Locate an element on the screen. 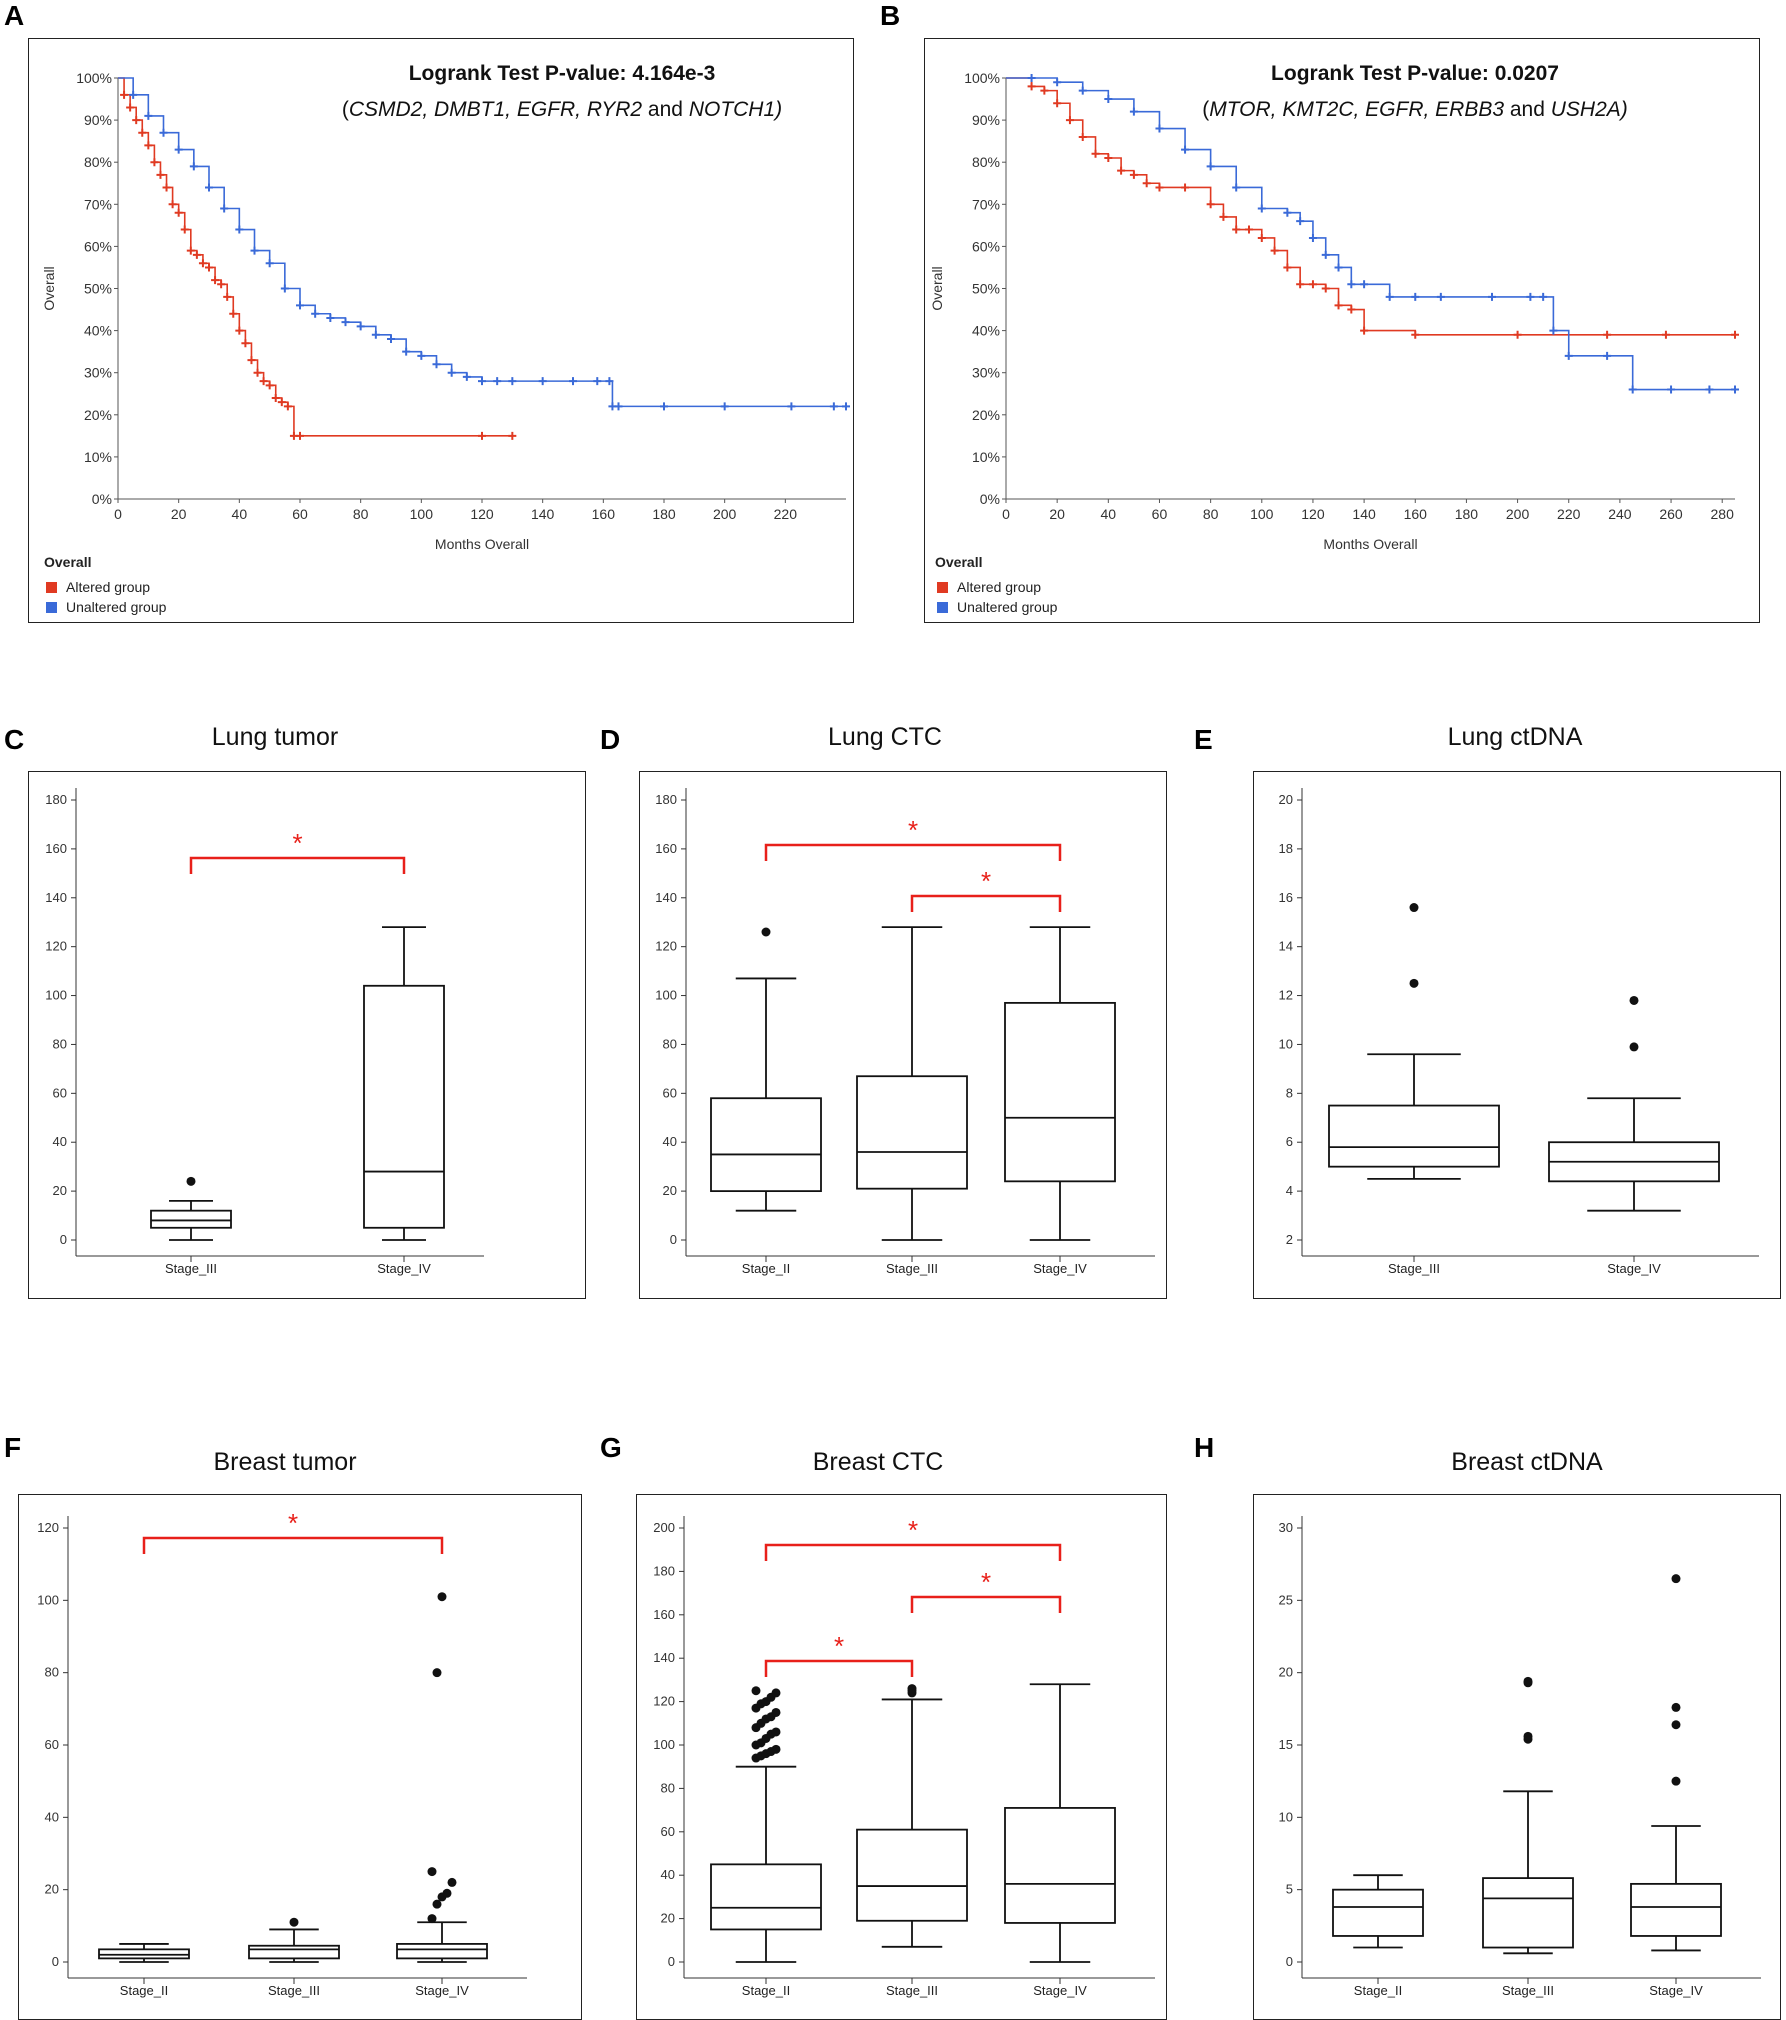 Image resolution: width=1786 pixels, height=2020 pixels. x-tick-label: 260 is located at coordinates (1671, 514).